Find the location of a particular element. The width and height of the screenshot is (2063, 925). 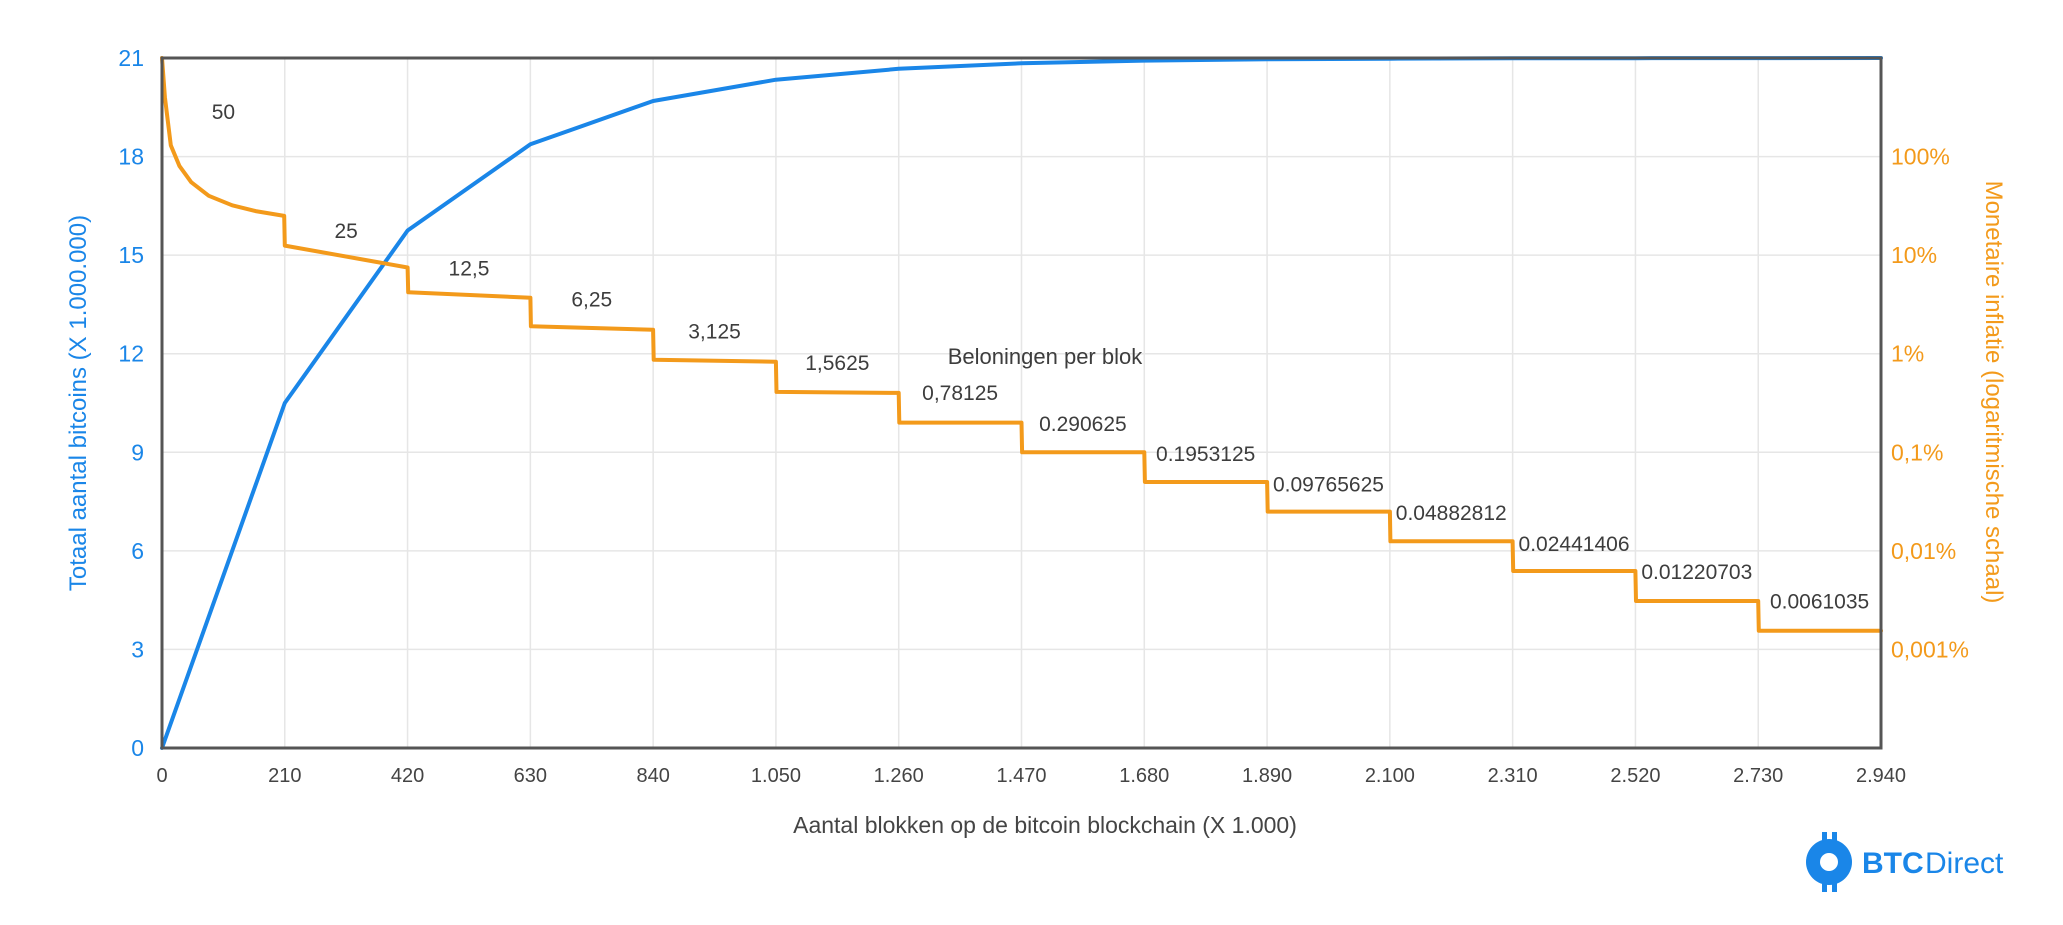

x-tick-label-7: 1.470 is located at coordinates (1021, 776).